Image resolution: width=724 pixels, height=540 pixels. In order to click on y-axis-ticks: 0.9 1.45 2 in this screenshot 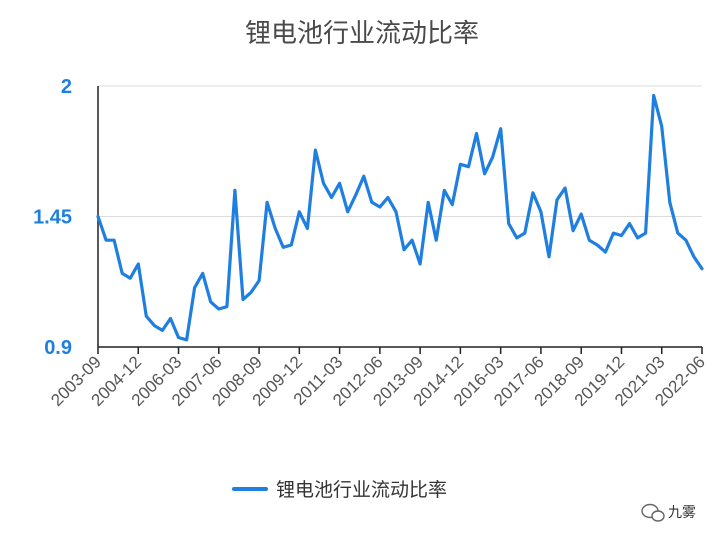, I will do `click(52, 217)`.